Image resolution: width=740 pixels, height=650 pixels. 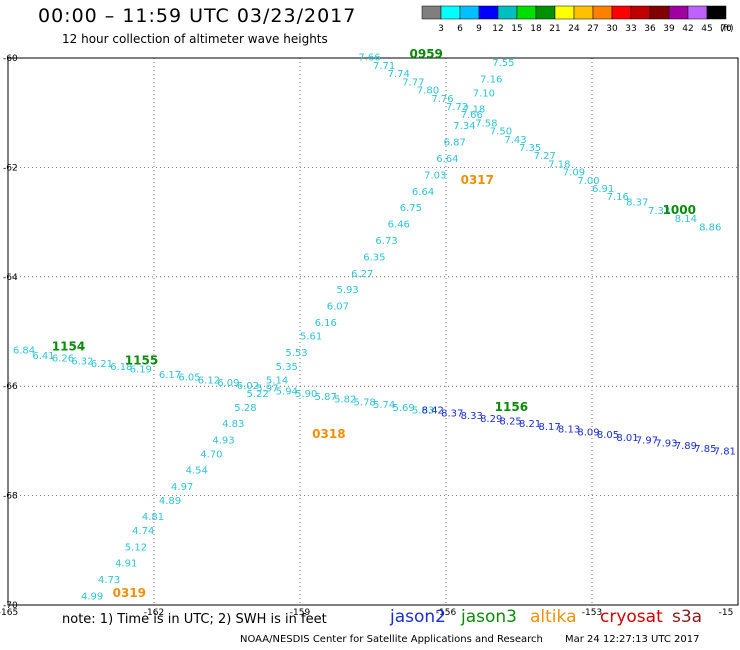 I want to click on swh-point: 8.13, so click(x=569, y=430).